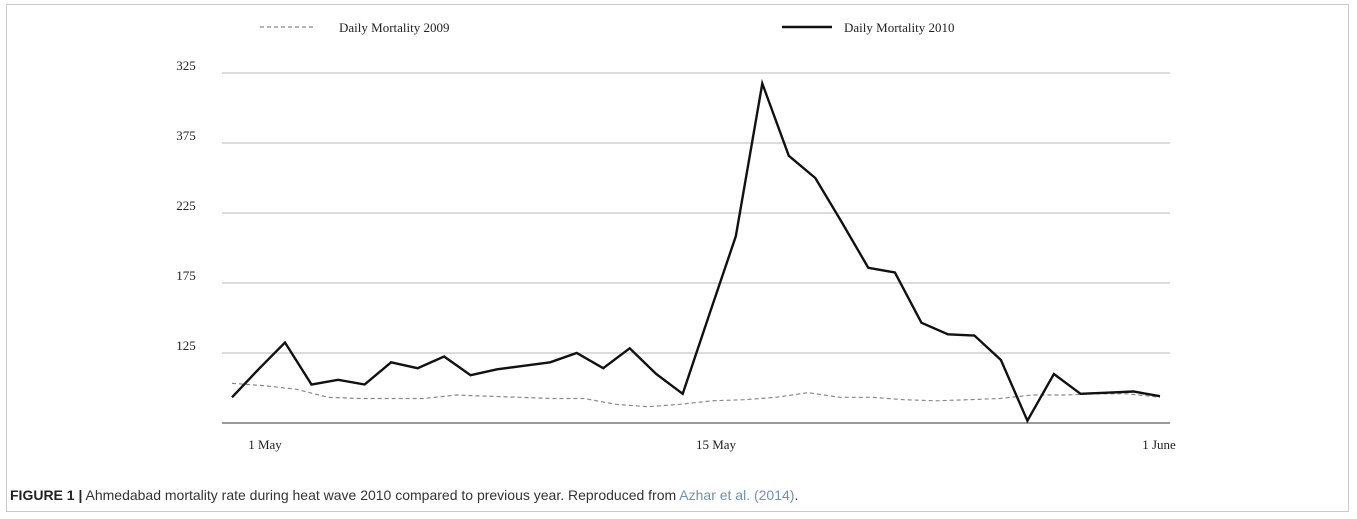 Image resolution: width=1357 pixels, height=519 pixels. What do you see at coordinates (186, 135) in the screenshot?
I see `y-tick-label: 375` at bounding box center [186, 135].